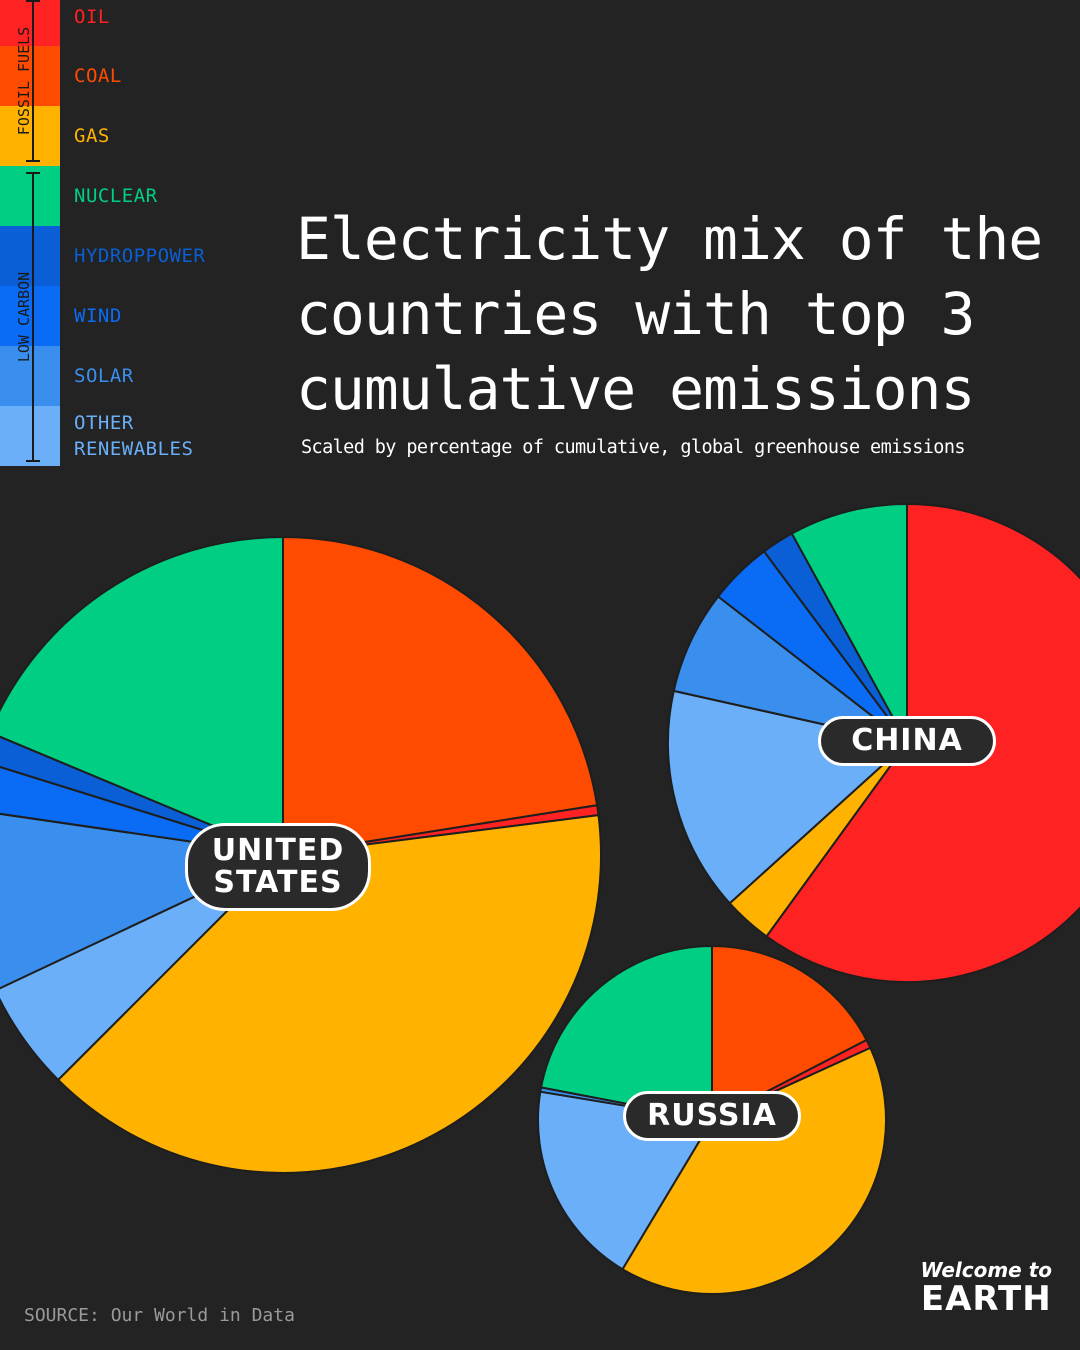  Describe the element at coordinates (104, 376) in the screenshot. I see `legend-label-solar: SOLAR` at that location.